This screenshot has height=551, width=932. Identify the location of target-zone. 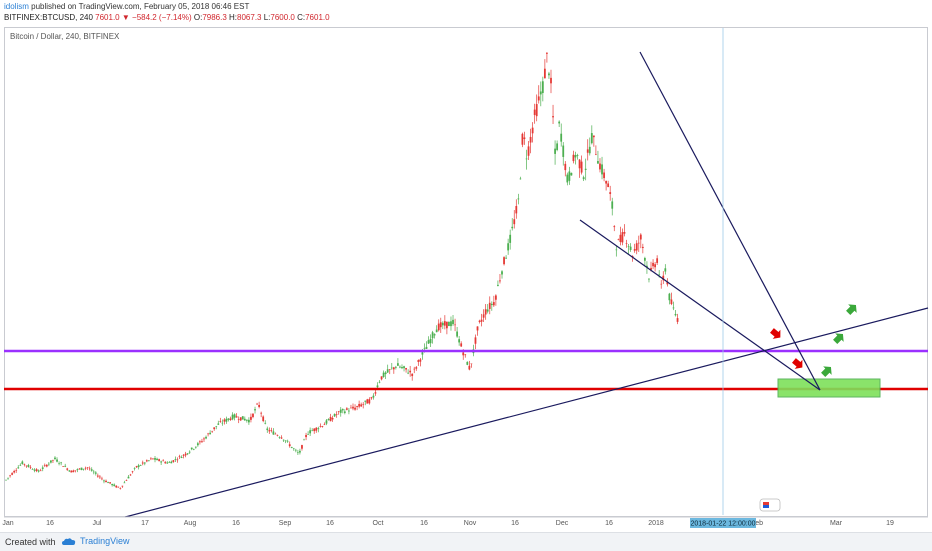
(829, 388).